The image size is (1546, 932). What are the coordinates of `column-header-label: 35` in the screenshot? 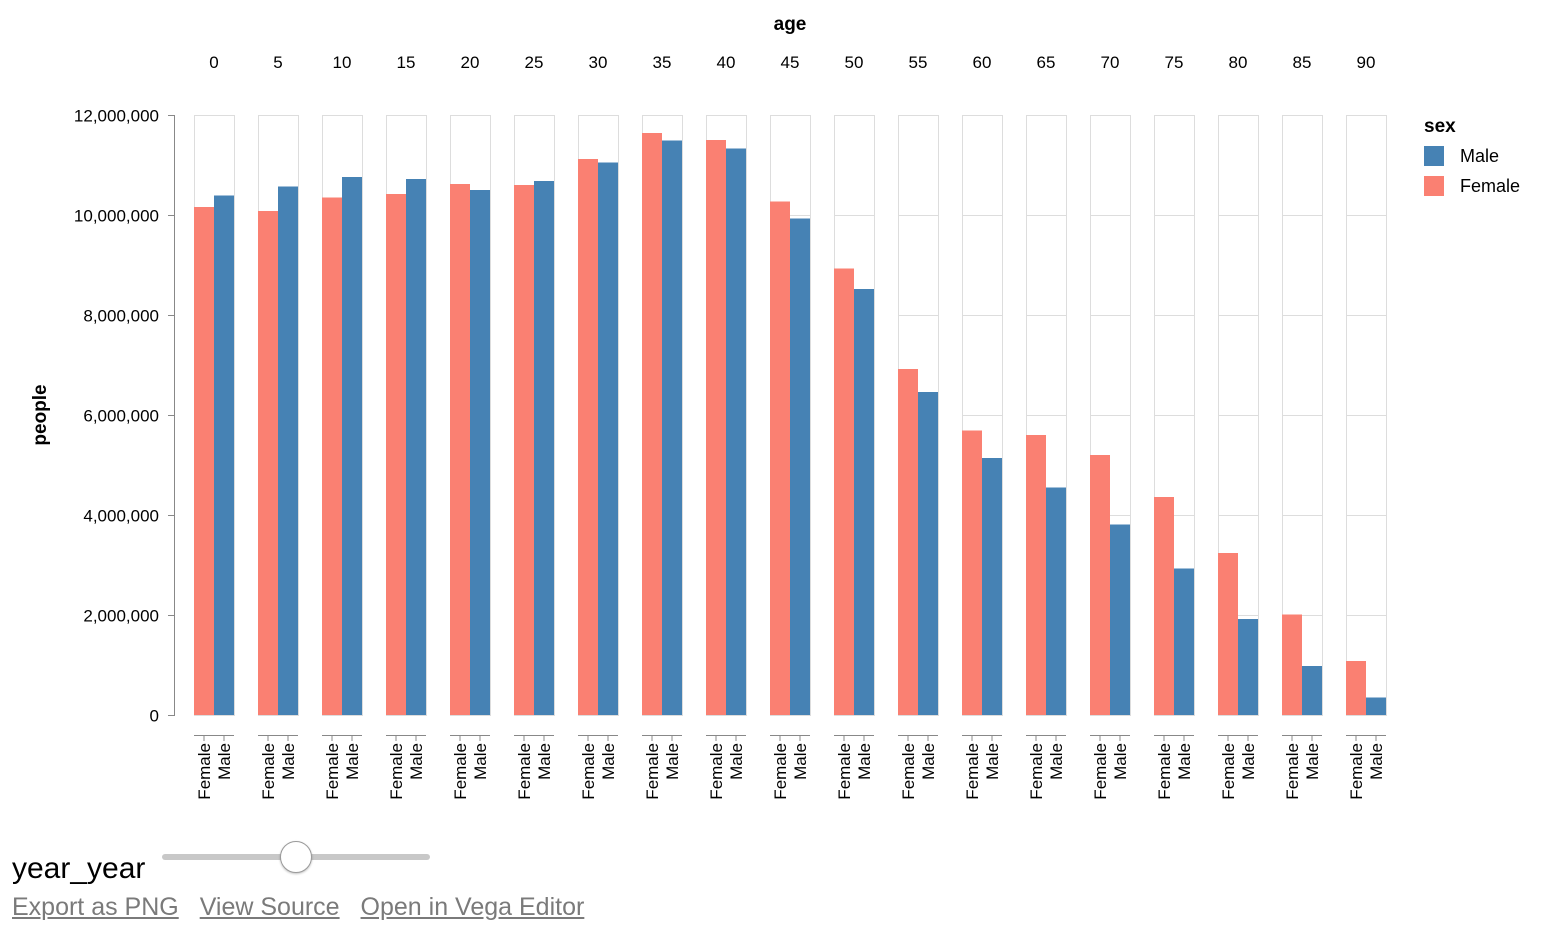 It's located at (662, 62).